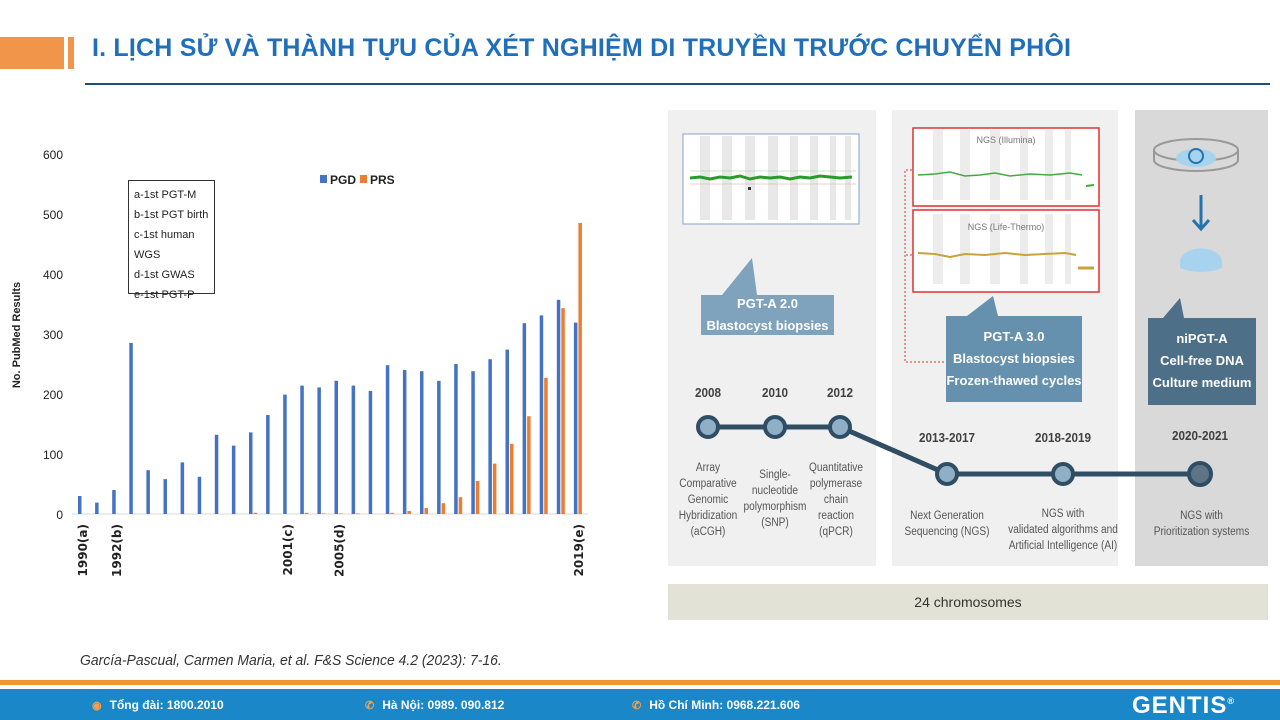 The width and height of the screenshot is (1280, 720). What do you see at coordinates (164, 295) in the screenshot?
I see `annotation-e: e-1st PGT-P` at bounding box center [164, 295].